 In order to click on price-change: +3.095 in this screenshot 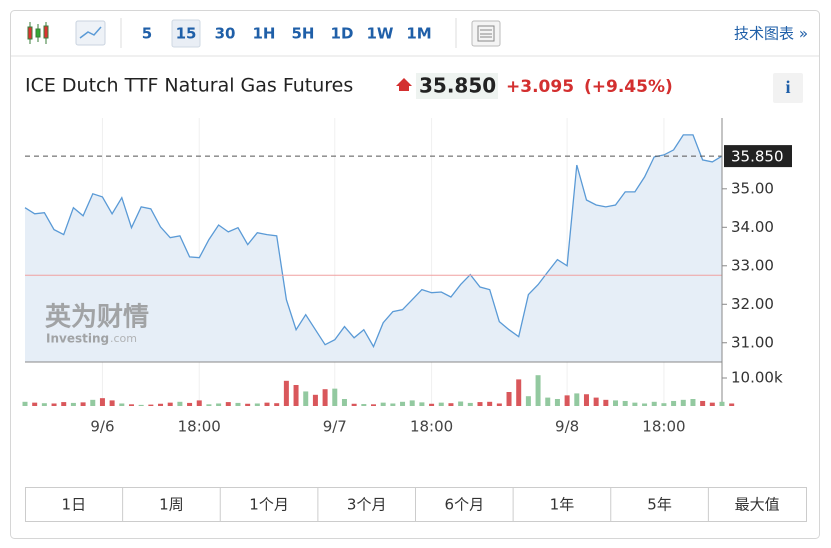, I will do `click(540, 87)`.